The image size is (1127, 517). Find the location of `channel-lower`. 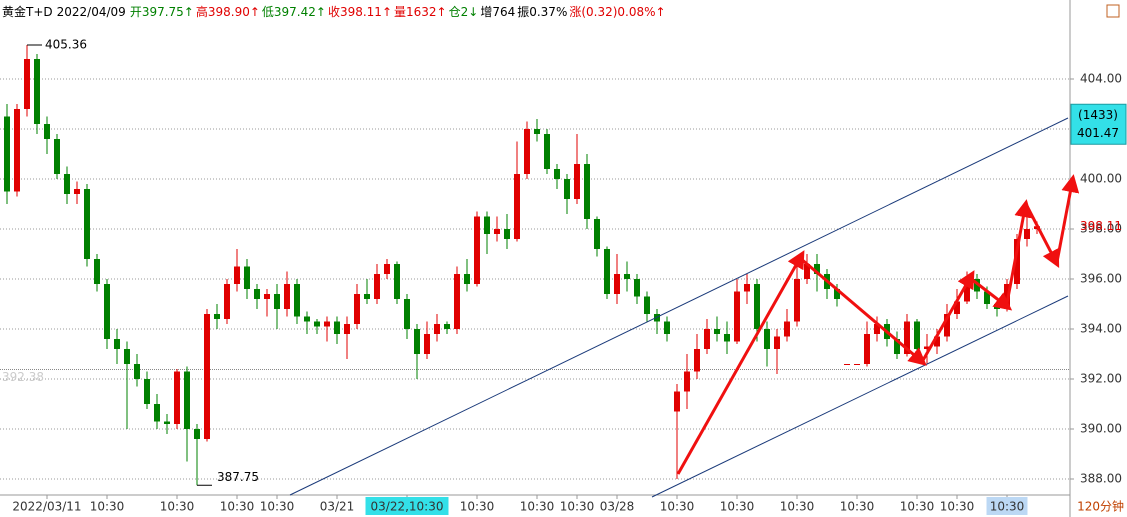

channel-lower is located at coordinates (860, 396).